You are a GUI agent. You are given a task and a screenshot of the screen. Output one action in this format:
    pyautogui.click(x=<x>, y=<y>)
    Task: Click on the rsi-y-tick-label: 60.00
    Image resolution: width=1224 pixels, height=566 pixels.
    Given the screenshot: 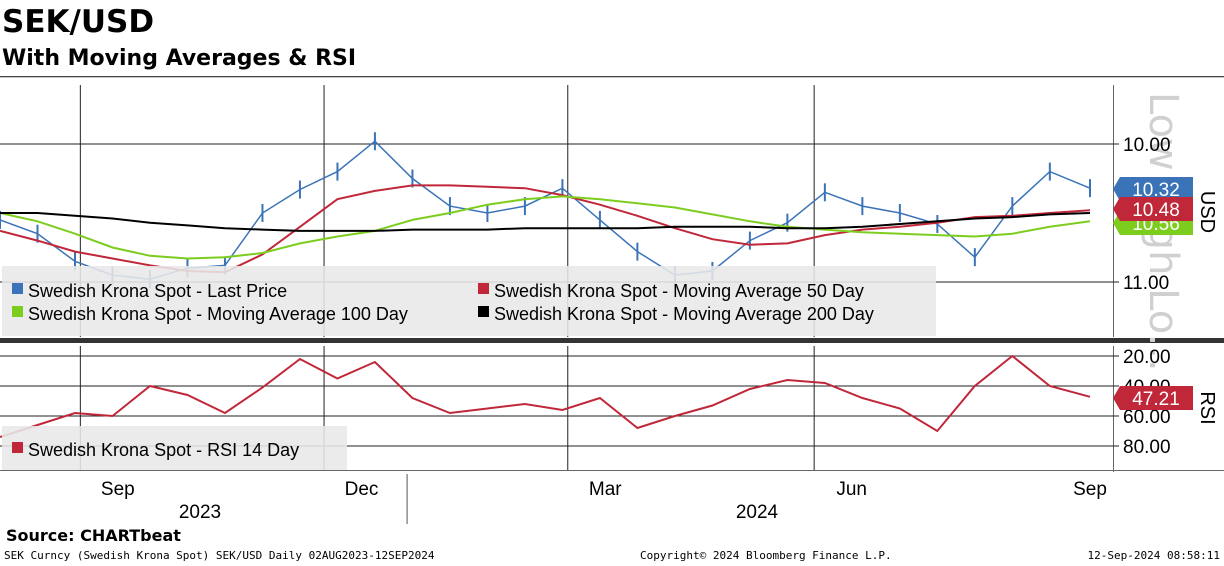 What is the action you would take?
    pyautogui.click(x=1147, y=417)
    